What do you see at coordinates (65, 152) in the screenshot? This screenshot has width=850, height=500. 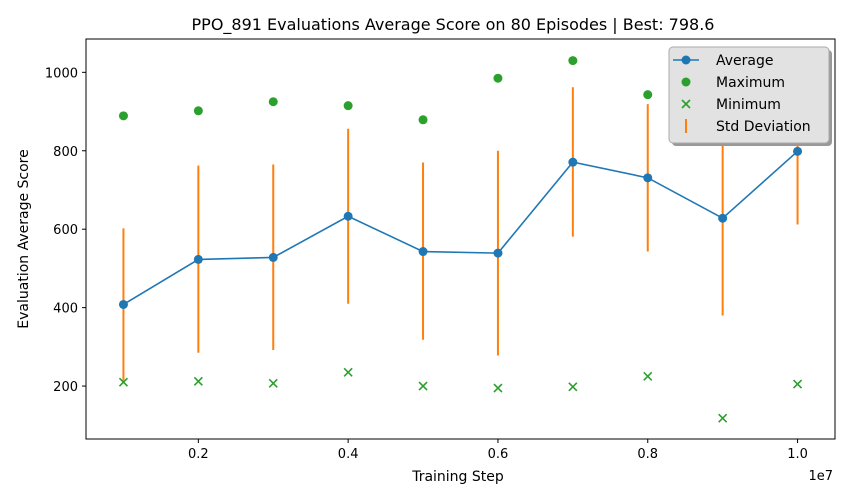 I see `y-tick-label: 800` at bounding box center [65, 152].